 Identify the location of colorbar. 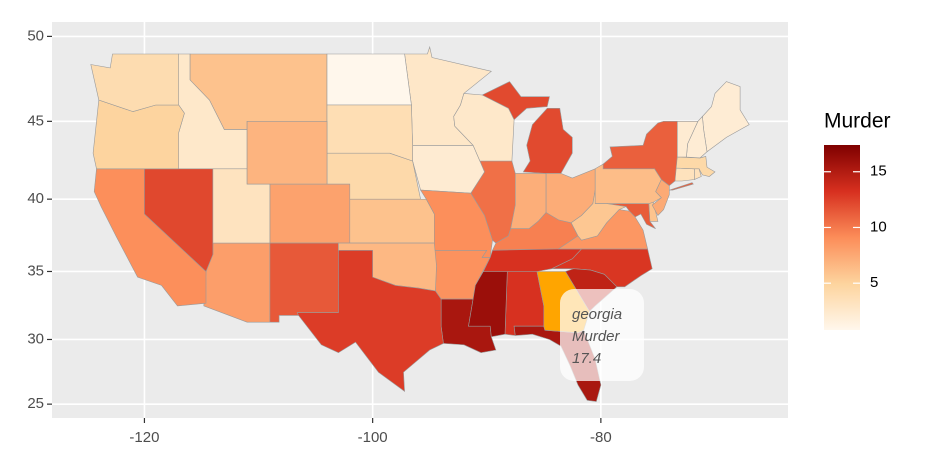
(842, 237).